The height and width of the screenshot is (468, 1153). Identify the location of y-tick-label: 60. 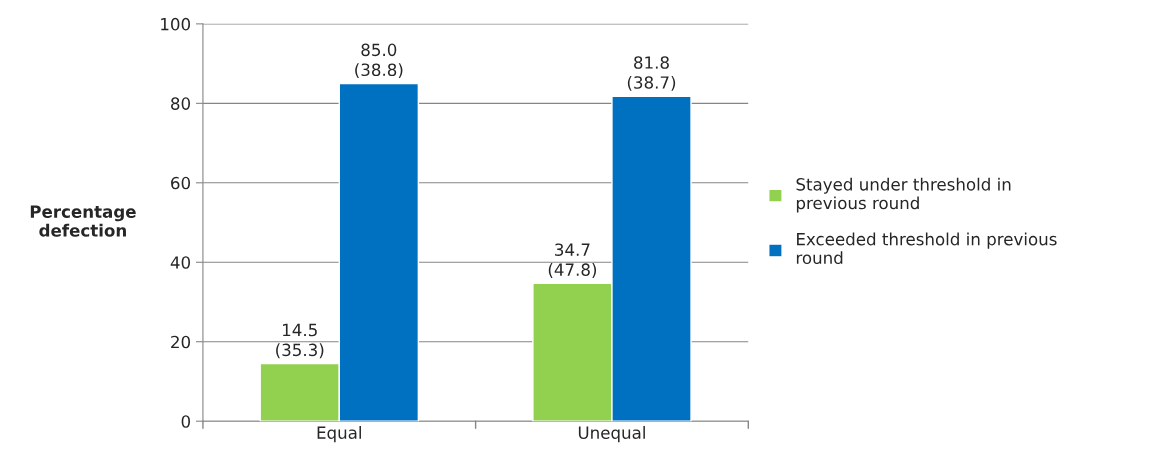
(181, 183).